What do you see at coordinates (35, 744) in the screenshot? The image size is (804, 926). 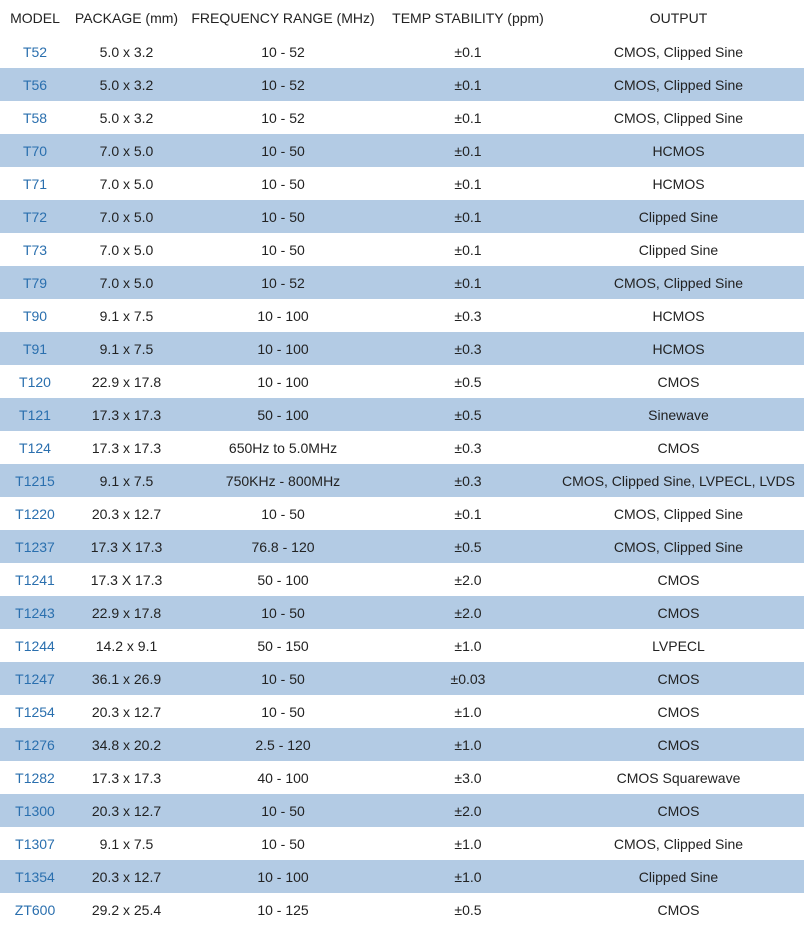 I see `model-link: T1276` at bounding box center [35, 744].